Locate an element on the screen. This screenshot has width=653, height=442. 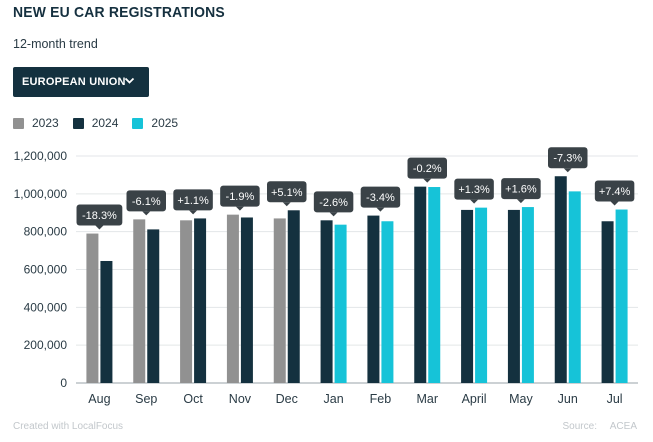
chart-subtitle: 12-month trend is located at coordinates (55, 44).